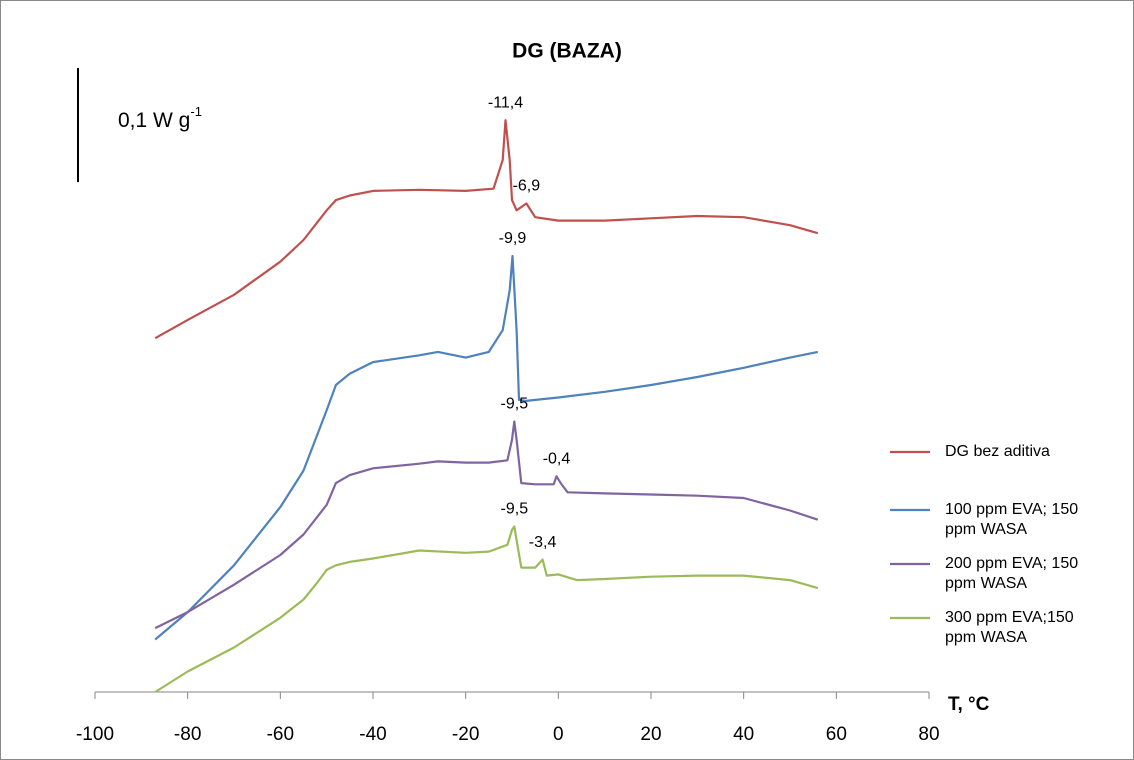 This screenshot has width=1134, height=760. What do you see at coordinates (486, 609) in the screenshot?
I see `series-line` at bounding box center [486, 609].